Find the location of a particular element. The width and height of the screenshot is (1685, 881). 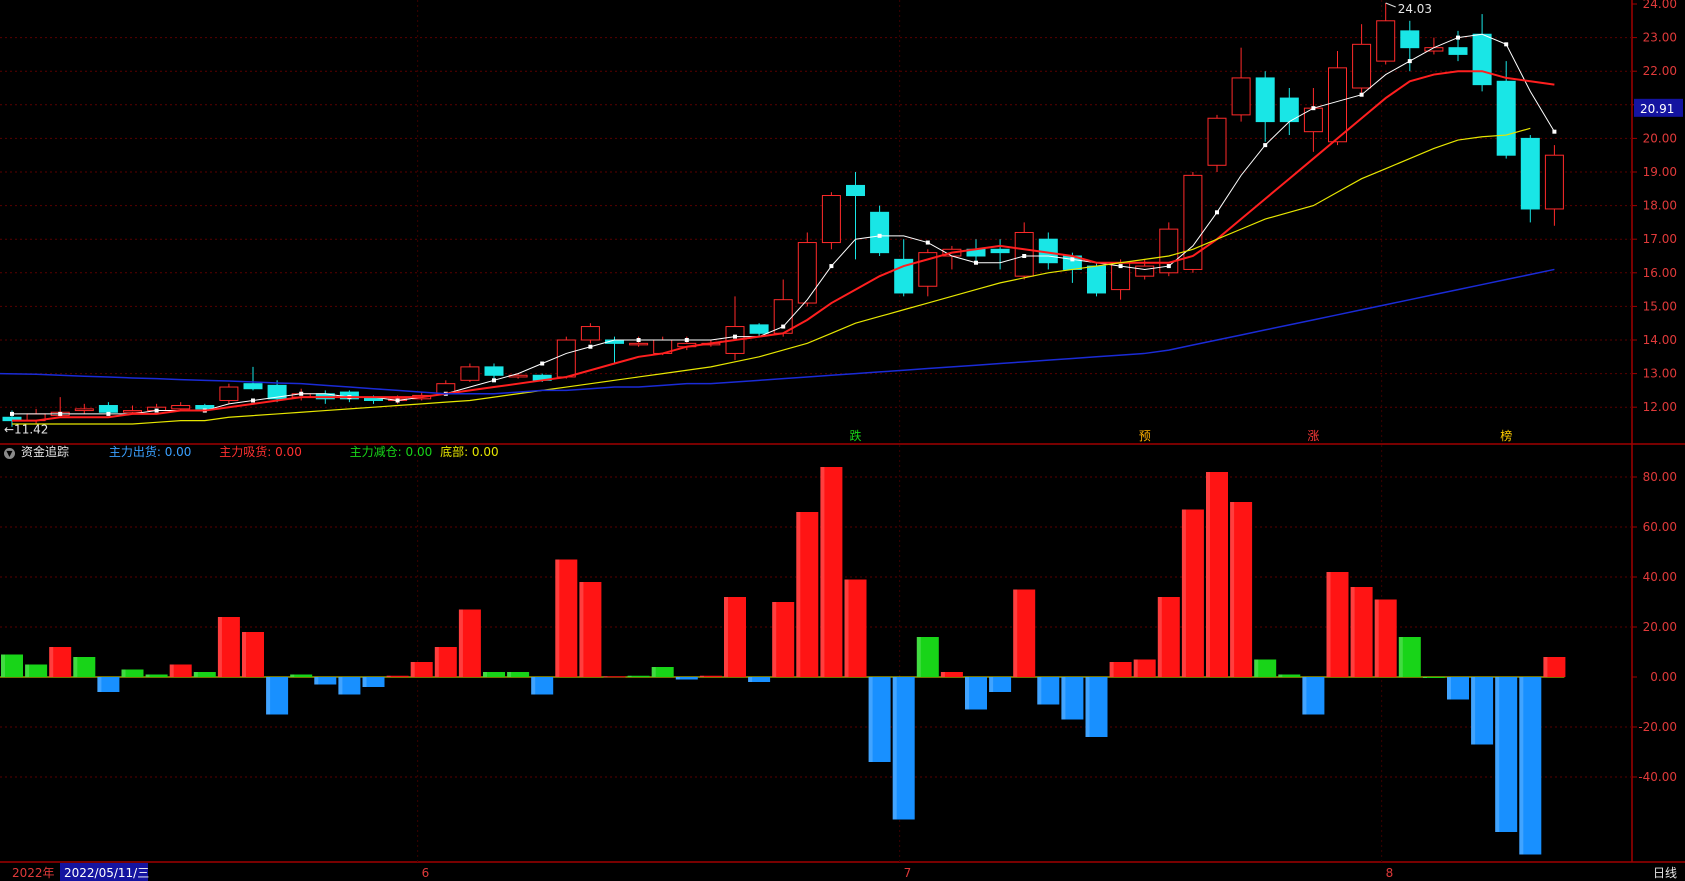

collapse-icon: ▼ is located at coordinates (9, 453).